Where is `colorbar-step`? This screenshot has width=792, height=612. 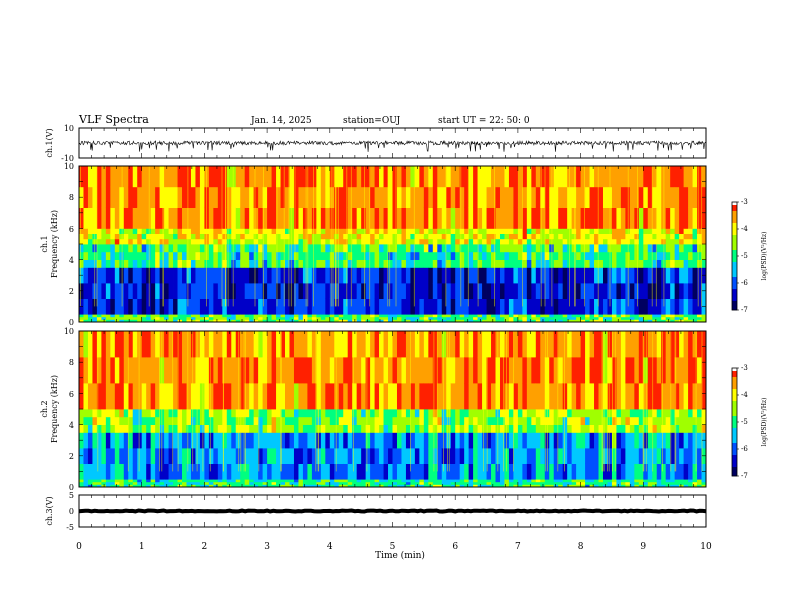 colorbar-step is located at coordinates (734, 225).